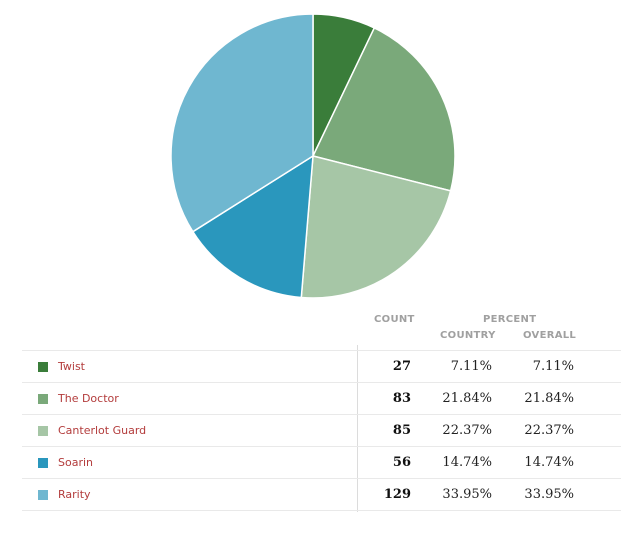  I want to click on row-overall-percent: 22.37%, so click(549, 430).